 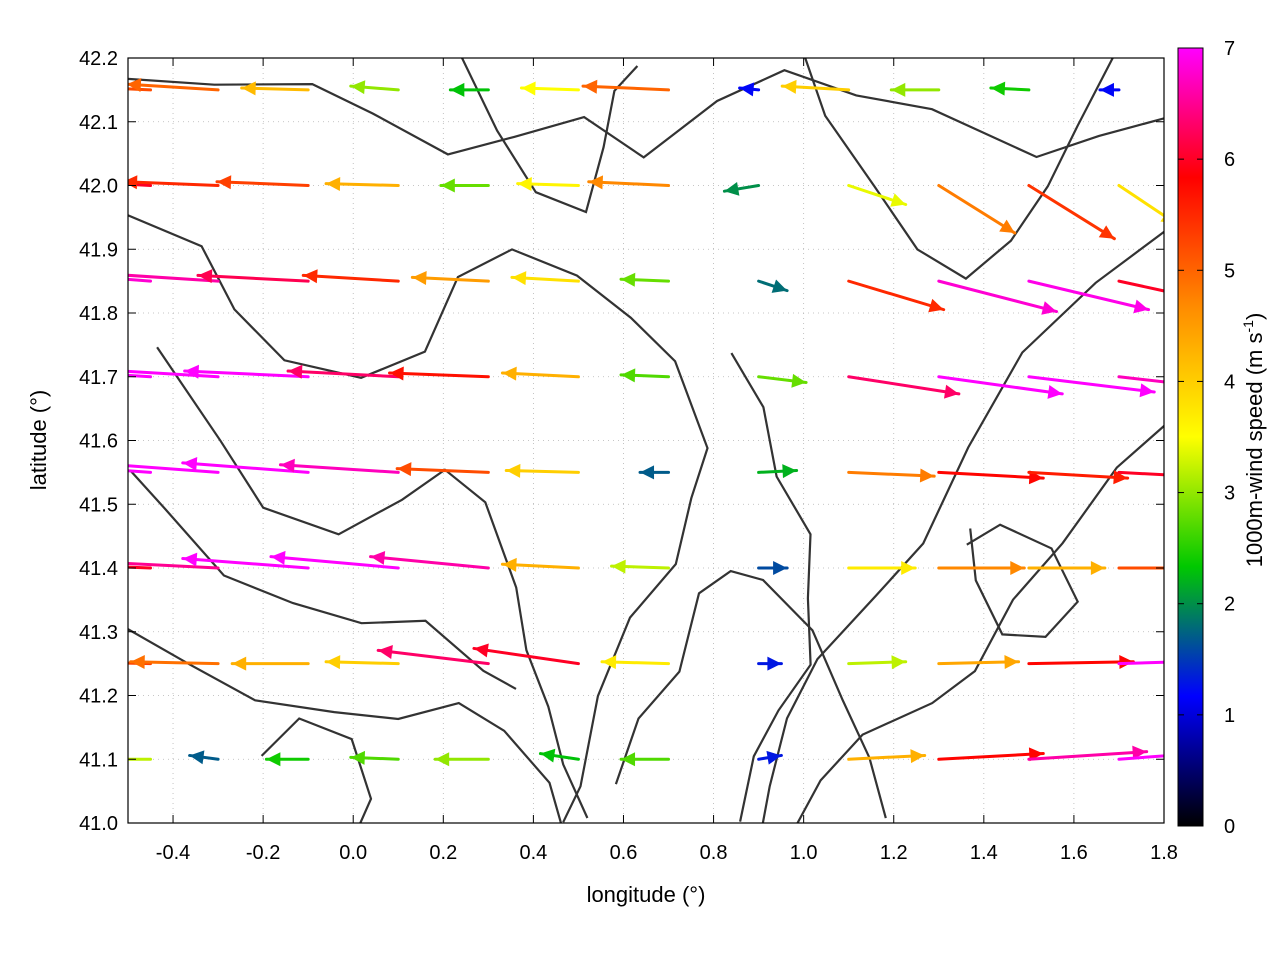 What do you see at coordinates (1229, 271) in the screenshot?
I see `colorbar-tick-label: 5` at bounding box center [1229, 271].